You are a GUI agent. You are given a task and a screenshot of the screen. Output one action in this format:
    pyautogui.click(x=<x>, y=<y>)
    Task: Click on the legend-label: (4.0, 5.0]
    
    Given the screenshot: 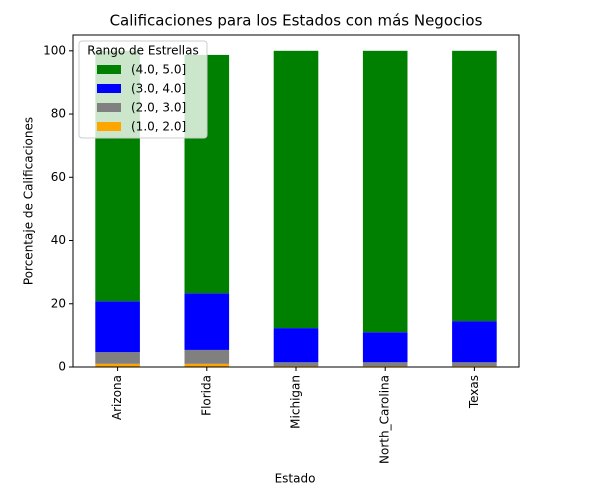 What is the action you would take?
    pyautogui.click(x=158, y=70)
    